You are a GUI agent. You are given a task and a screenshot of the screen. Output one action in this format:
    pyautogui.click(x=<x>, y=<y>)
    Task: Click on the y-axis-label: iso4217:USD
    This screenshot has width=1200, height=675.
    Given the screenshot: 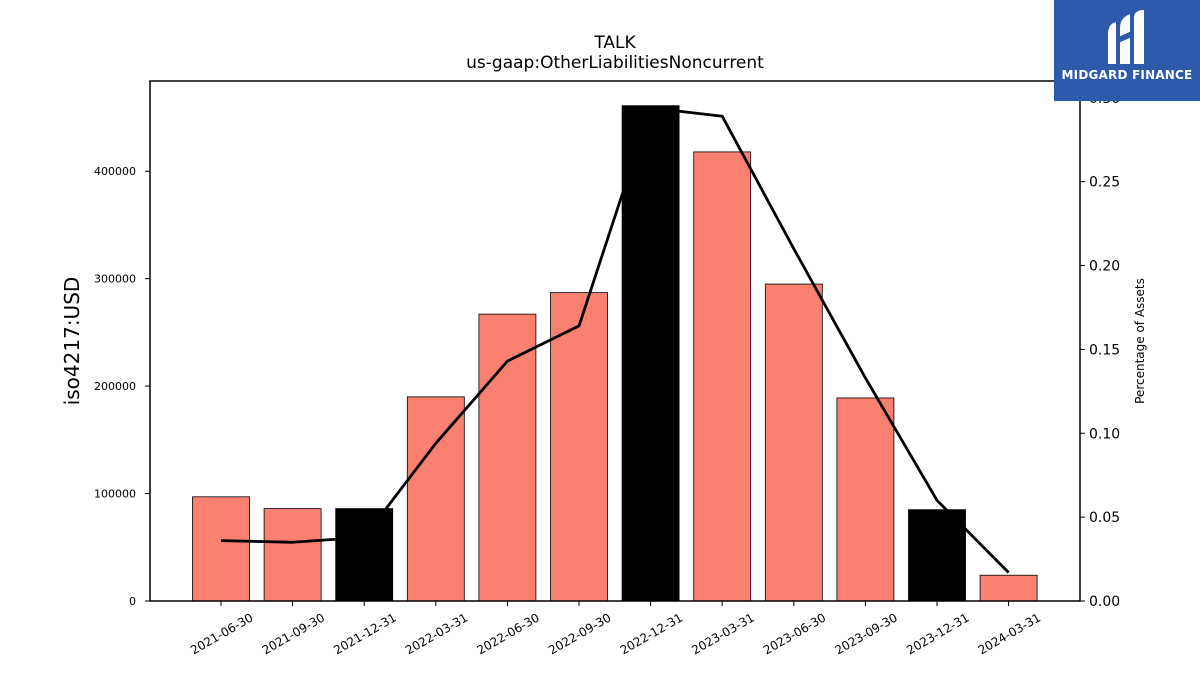 What is the action you would take?
    pyautogui.click(x=72, y=341)
    